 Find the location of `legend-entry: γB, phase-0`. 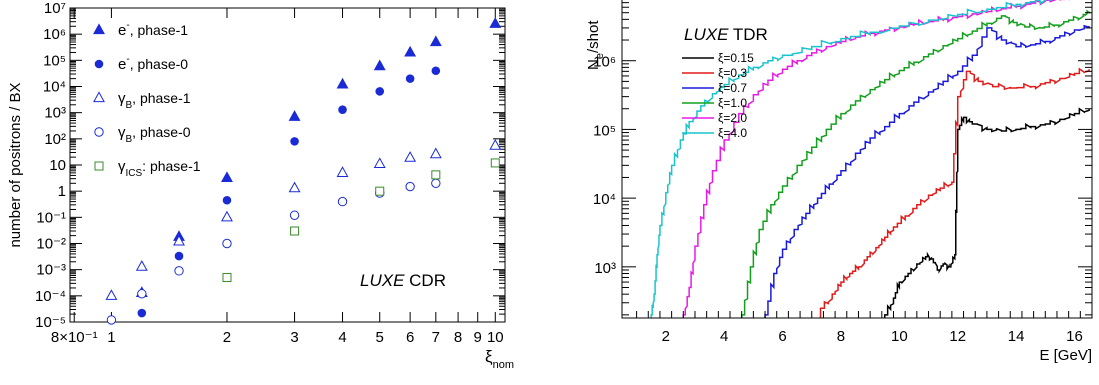

legend-entry: γB, phase-0 is located at coordinates (142, 134).